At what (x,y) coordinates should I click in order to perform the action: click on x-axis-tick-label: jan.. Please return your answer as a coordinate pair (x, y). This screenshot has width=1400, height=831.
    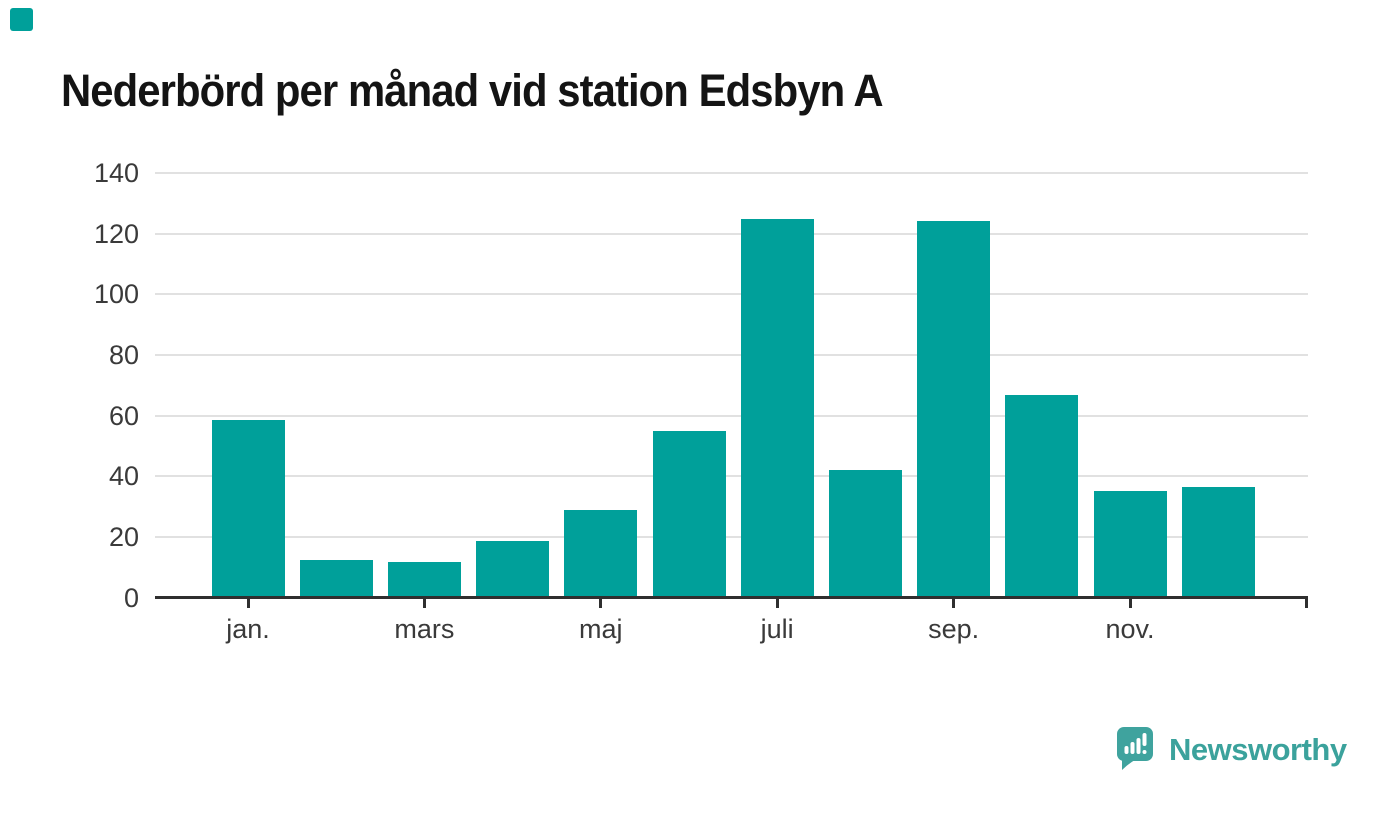
    Looking at the image, I should click on (248, 629).